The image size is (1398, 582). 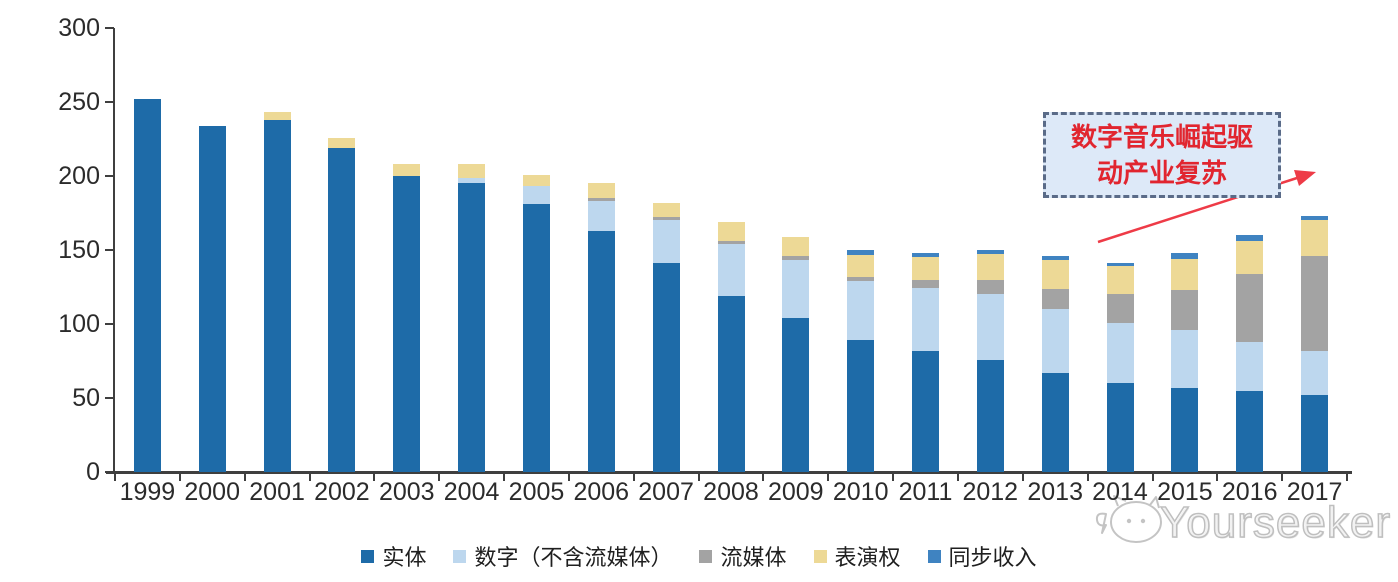 I want to click on segment-physical-2000, so click(x=212, y=298).